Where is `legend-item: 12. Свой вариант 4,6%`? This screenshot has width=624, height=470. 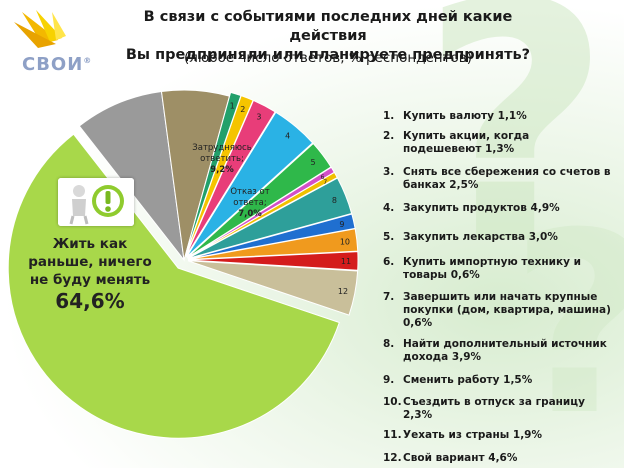 legend-item: 12. Свой вариант 4,6% is located at coordinates (497, 458).